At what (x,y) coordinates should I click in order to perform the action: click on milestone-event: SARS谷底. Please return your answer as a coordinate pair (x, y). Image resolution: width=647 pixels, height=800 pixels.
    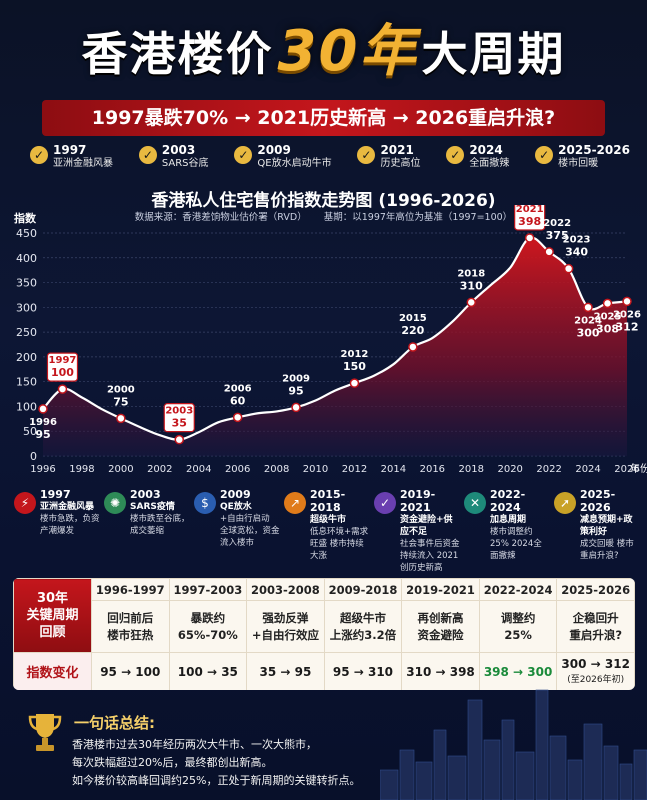
    Looking at the image, I should click on (185, 163).